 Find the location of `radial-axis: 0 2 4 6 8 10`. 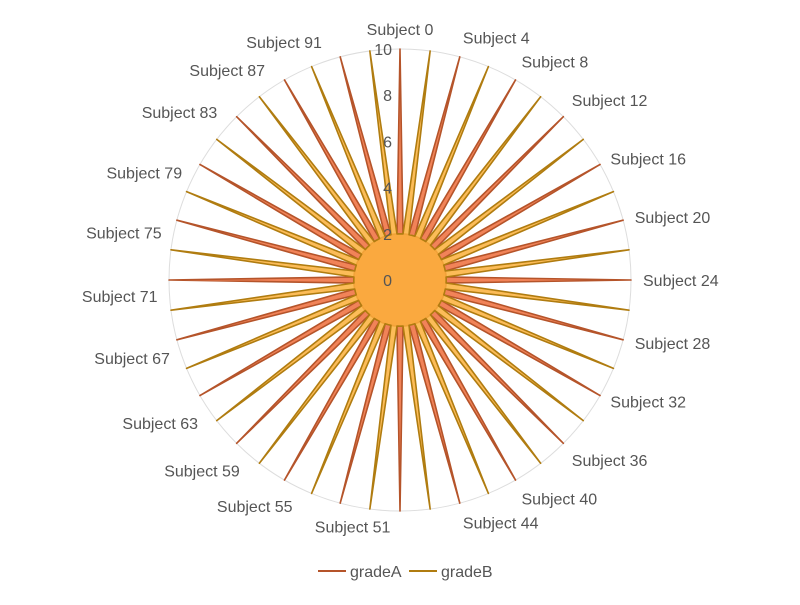

radial-axis: 0 2 4 6 8 10 is located at coordinates (383, 166).